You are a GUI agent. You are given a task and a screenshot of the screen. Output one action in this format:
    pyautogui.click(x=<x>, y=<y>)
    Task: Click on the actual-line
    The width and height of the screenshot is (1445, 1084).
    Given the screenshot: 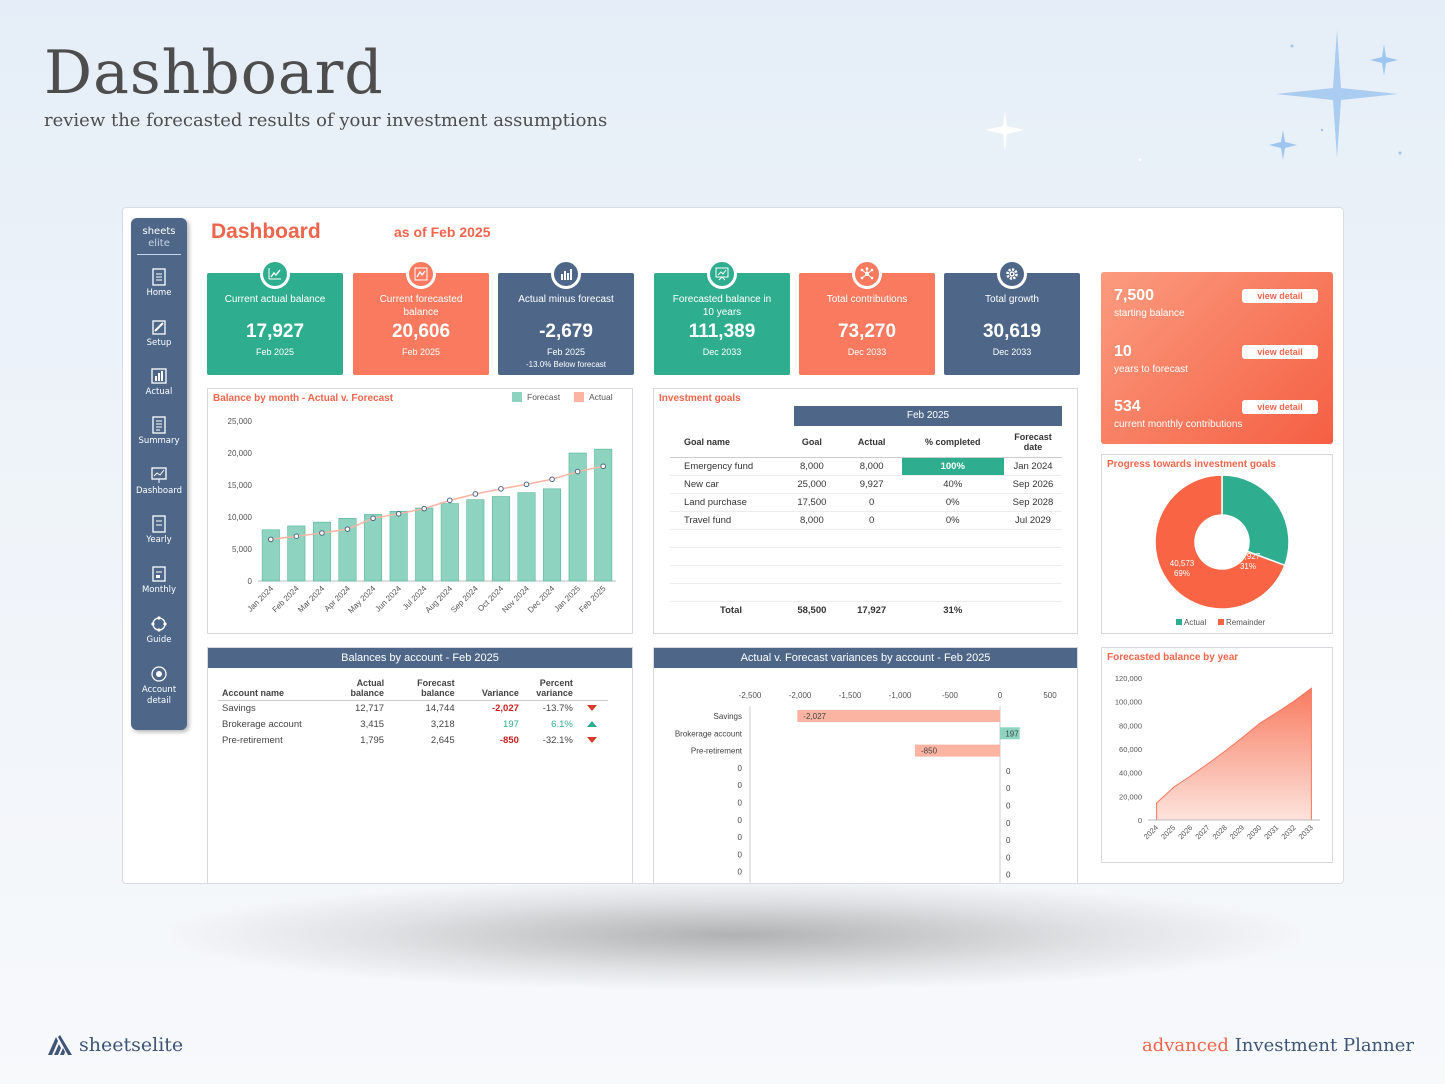 What is the action you would take?
    pyautogui.click(x=437, y=503)
    